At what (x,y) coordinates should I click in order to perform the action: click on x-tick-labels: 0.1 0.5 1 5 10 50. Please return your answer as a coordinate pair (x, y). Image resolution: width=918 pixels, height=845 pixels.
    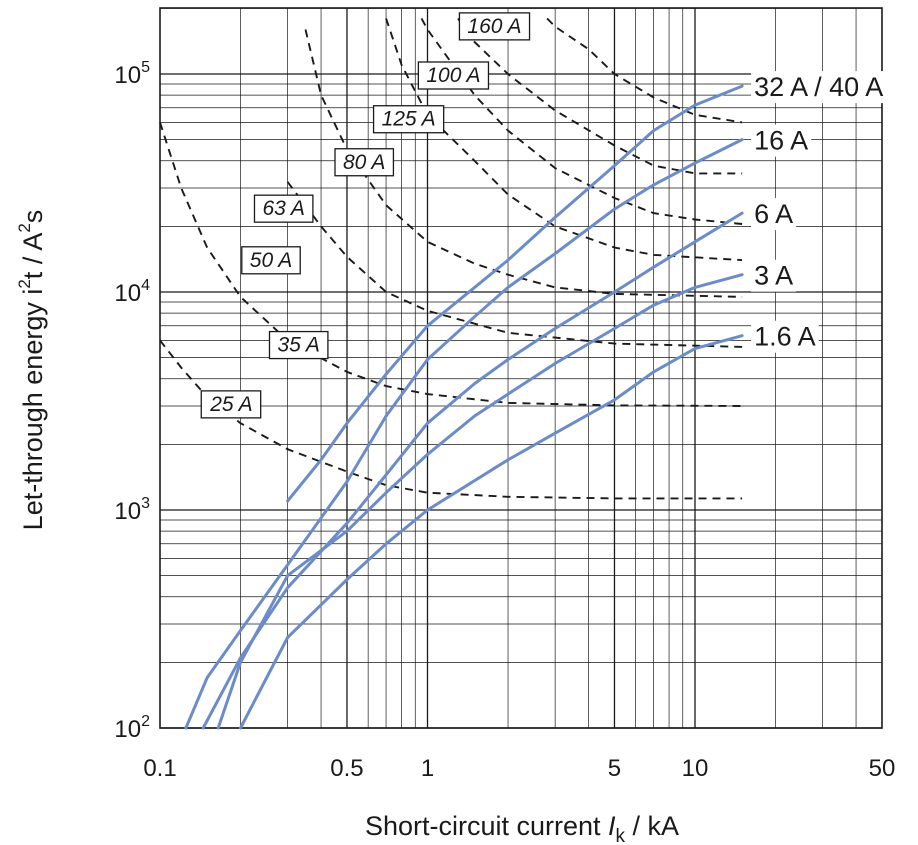
    Looking at the image, I should click on (519, 768).